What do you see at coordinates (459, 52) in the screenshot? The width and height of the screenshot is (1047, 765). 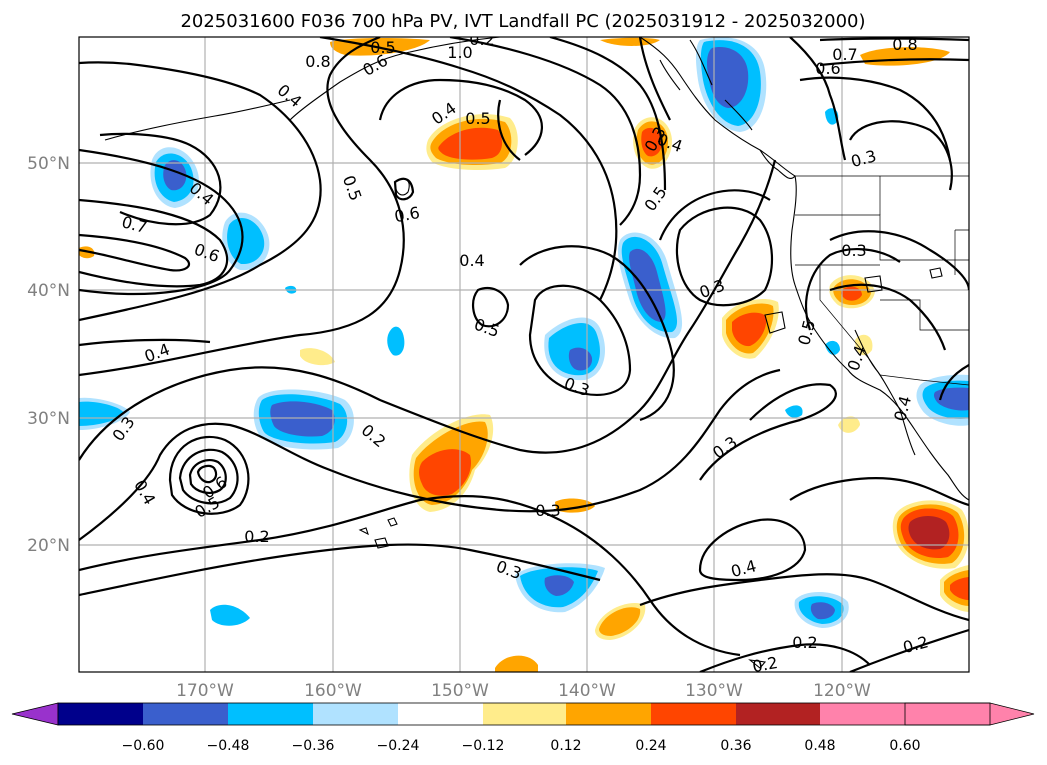 I see `contour-label: 1.0` at bounding box center [459, 52].